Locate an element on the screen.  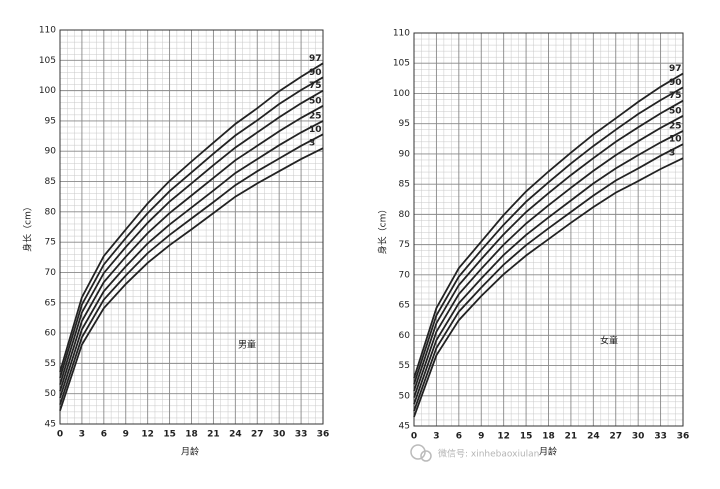
annotation: 男童 is located at coordinates (247, 345).